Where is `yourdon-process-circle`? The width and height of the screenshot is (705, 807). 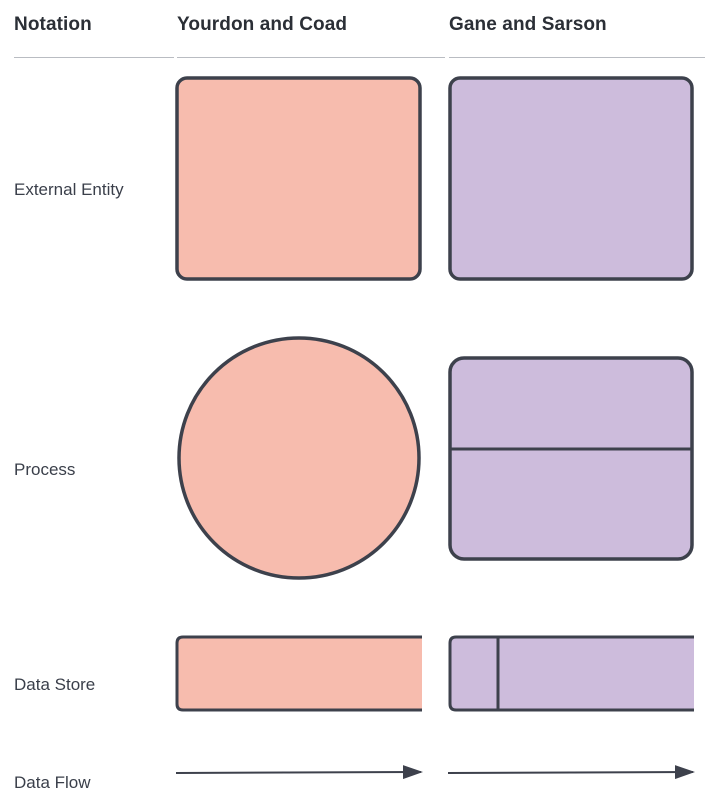
yourdon-process-circle is located at coordinates (299, 458).